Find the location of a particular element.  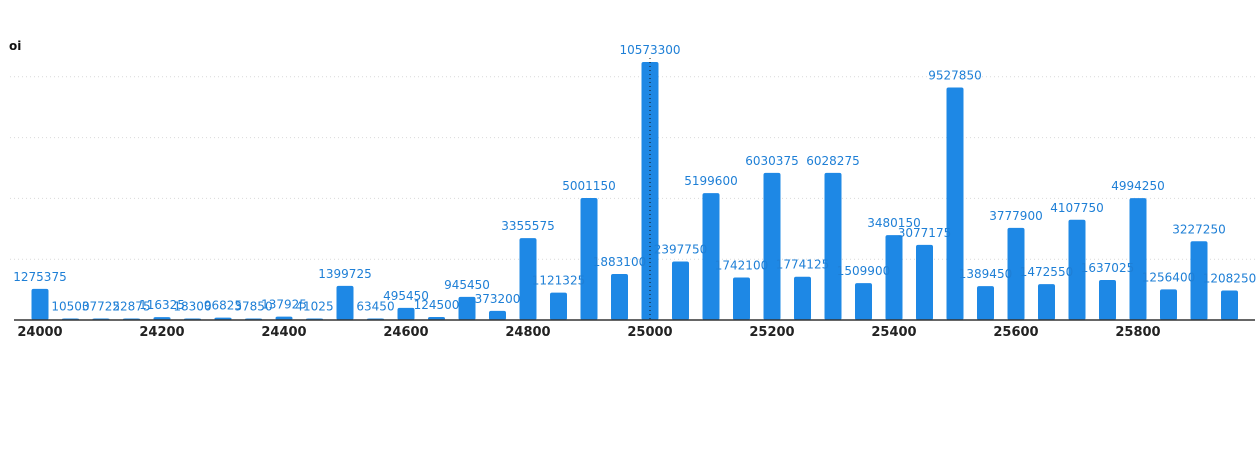

data-label-24100: 37725 is located at coordinates (101, 307).